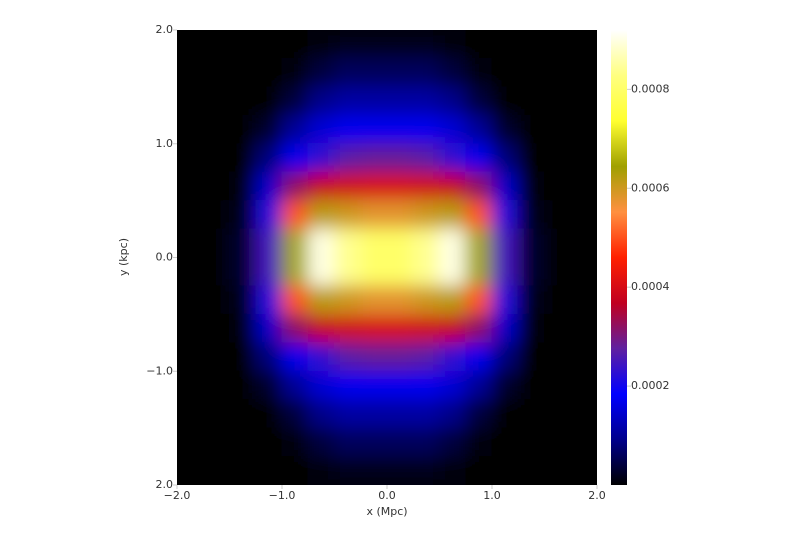 The image size is (800, 533). What do you see at coordinates (165, 29) in the screenshot?
I see `y-tick-label: 2.0` at bounding box center [165, 29].